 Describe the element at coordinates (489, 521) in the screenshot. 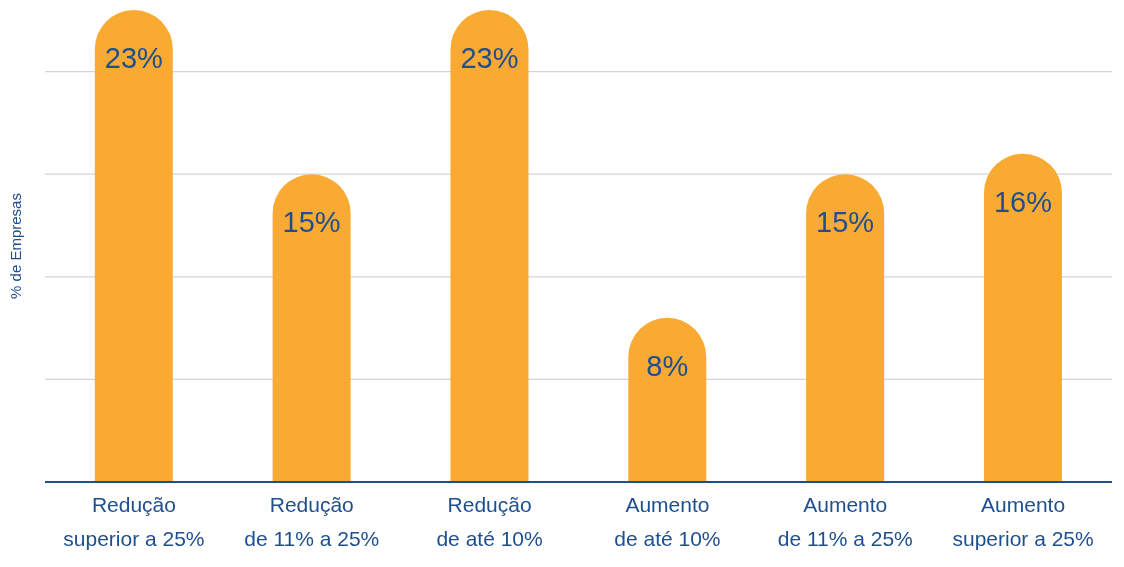

I see `x-tick-label: Redução de até 10%` at that location.